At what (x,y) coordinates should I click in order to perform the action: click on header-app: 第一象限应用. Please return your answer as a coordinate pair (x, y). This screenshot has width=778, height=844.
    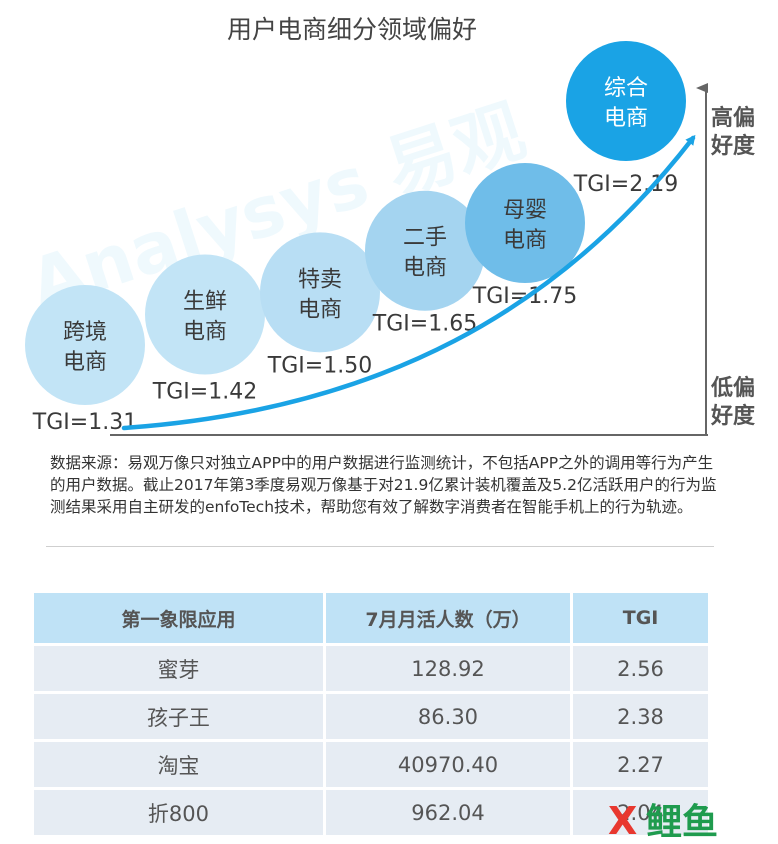
    Looking at the image, I should click on (178, 618).